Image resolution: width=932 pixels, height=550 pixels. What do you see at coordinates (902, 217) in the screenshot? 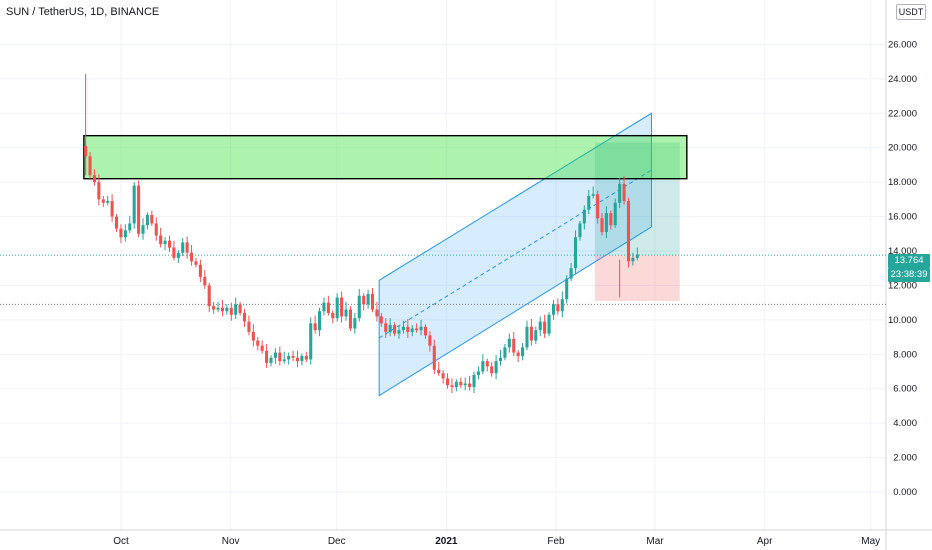
I see `price-tick-label: 16.000` at bounding box center [902, 217].